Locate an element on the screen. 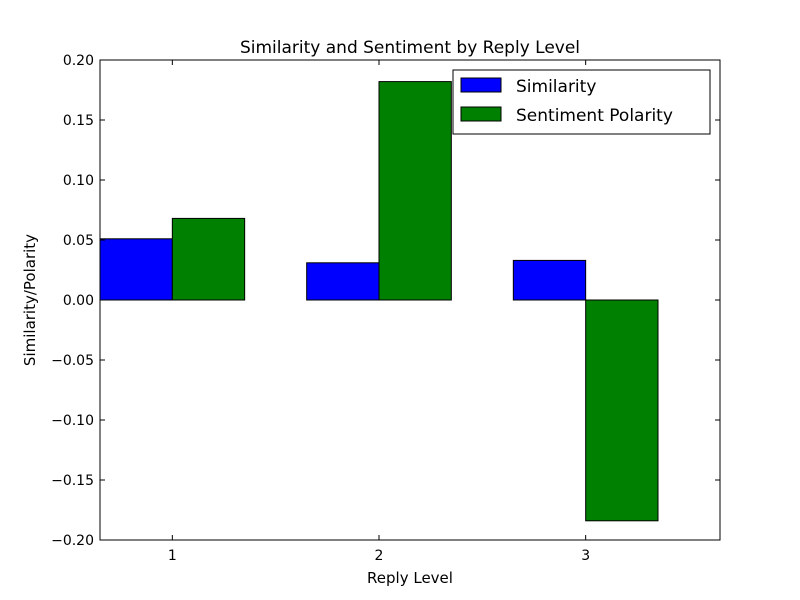  y-tick-label: 0.20 is located at coordinates (78, 61).